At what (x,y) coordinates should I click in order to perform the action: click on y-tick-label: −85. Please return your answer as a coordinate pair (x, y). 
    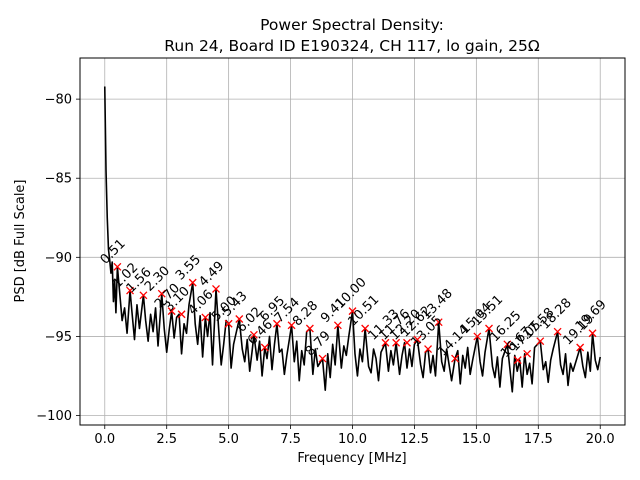
    Looking at the image, I should click on (58, 179).